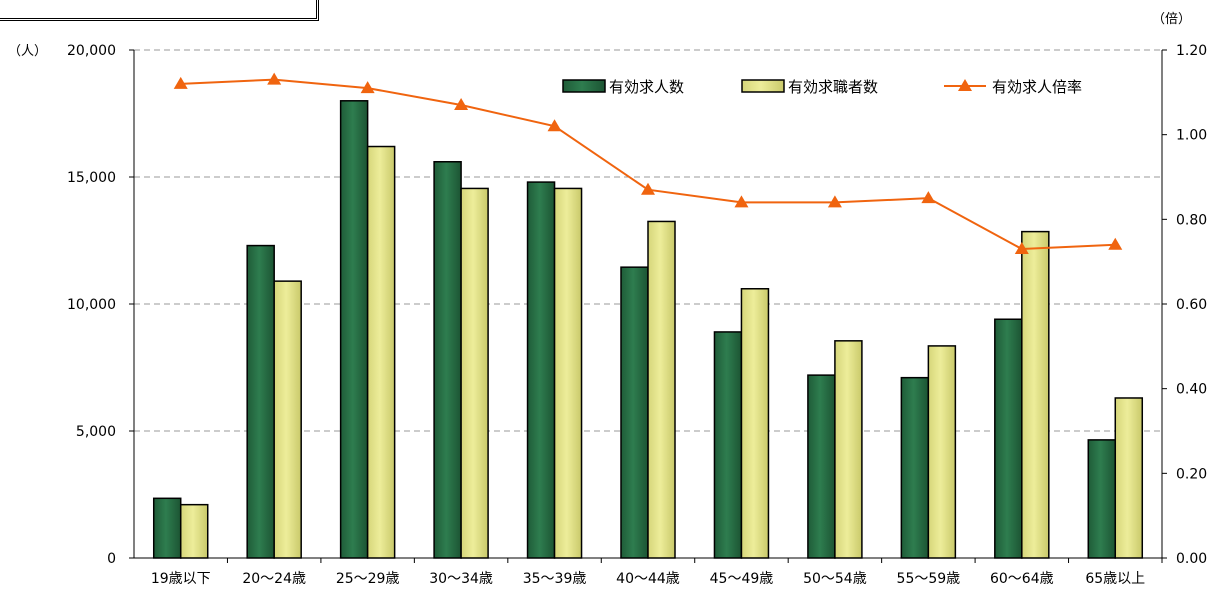  I want to click on left-axis-tick-label: 5,000, so click(96, 432).